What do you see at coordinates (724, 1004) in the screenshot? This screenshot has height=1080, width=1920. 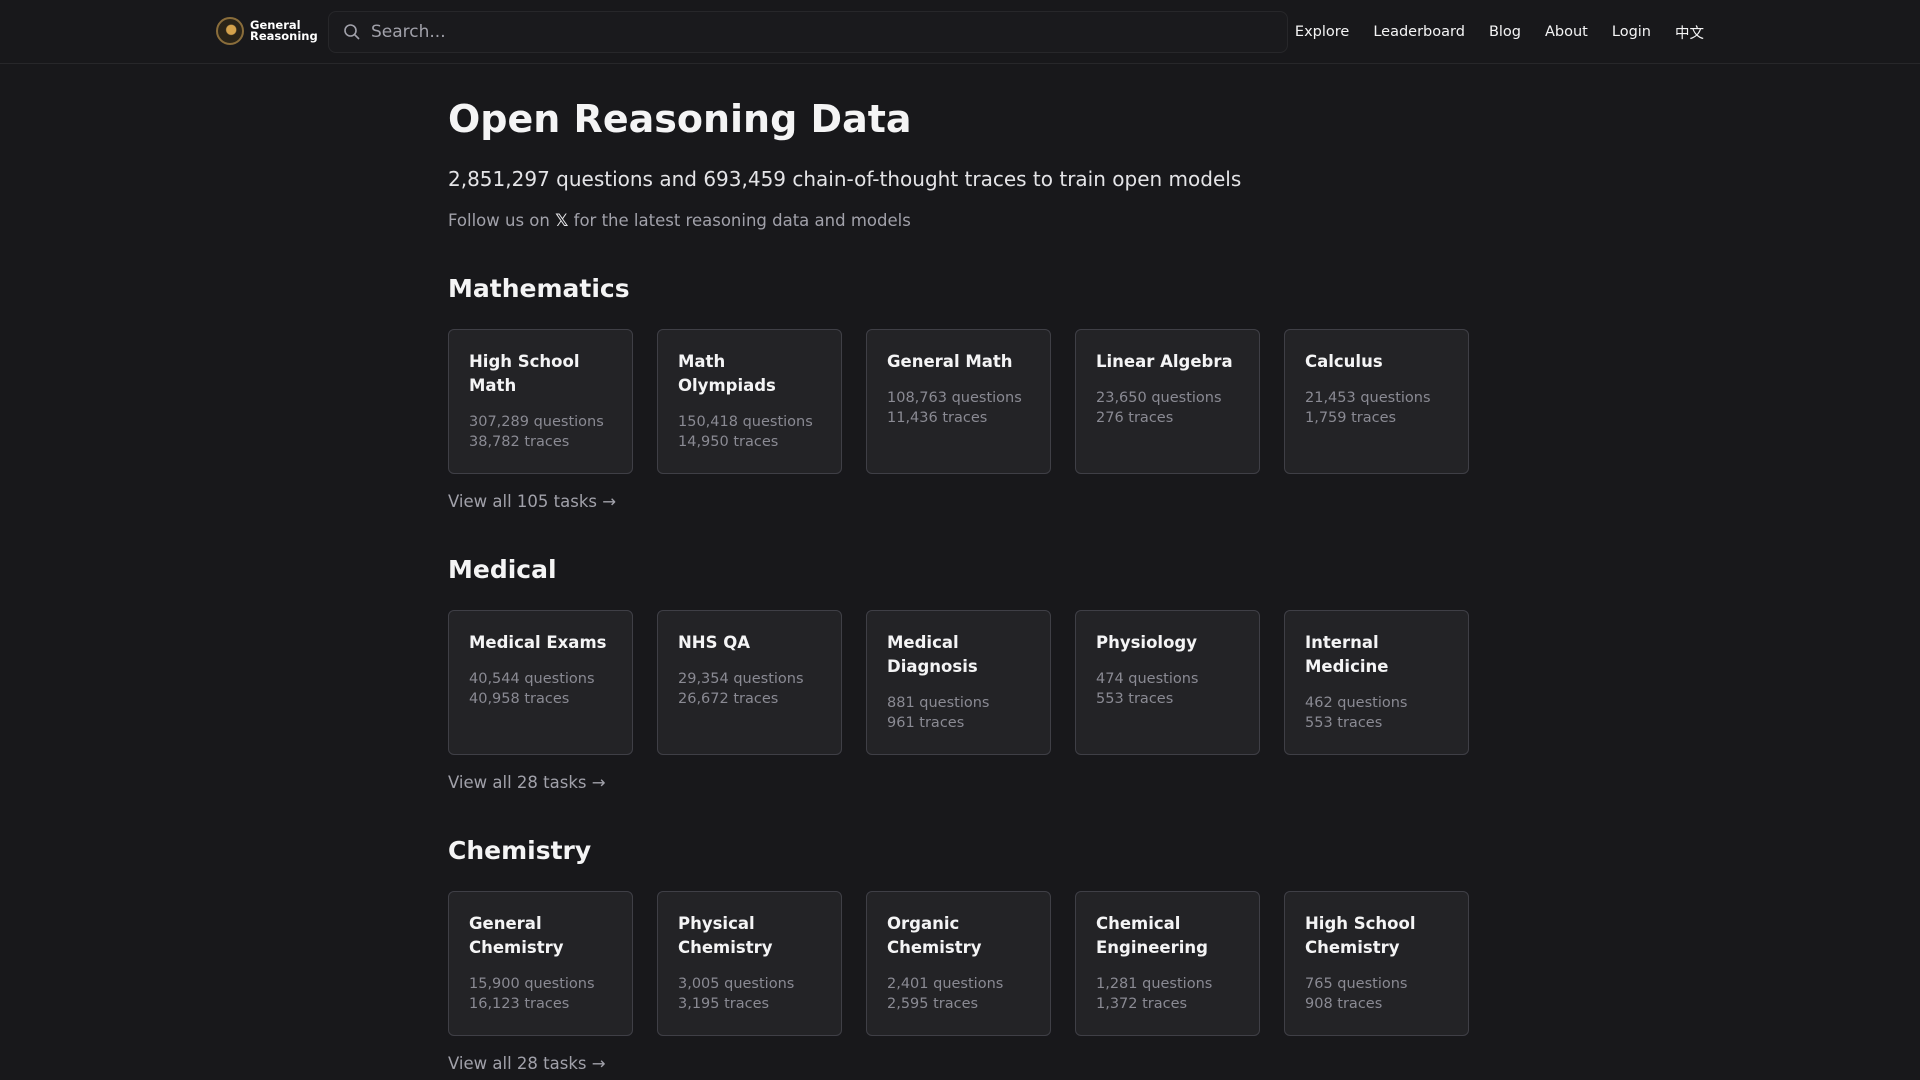 I see `task-traces: 3,195 traces` at bounding box center [724, 1004].